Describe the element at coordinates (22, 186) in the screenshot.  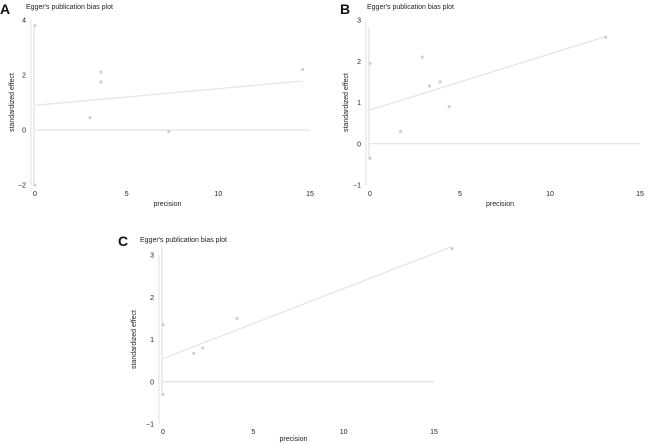
I see `y-tick-label: −2` at that location.